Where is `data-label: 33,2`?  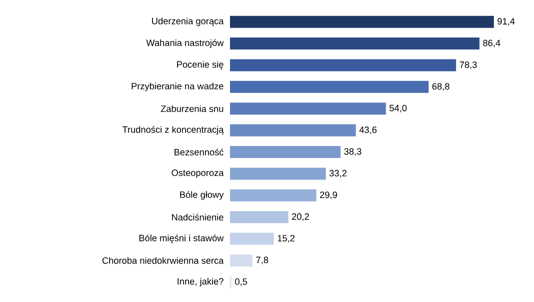
data-label: 33,2 is located at coordinates (337, 174).